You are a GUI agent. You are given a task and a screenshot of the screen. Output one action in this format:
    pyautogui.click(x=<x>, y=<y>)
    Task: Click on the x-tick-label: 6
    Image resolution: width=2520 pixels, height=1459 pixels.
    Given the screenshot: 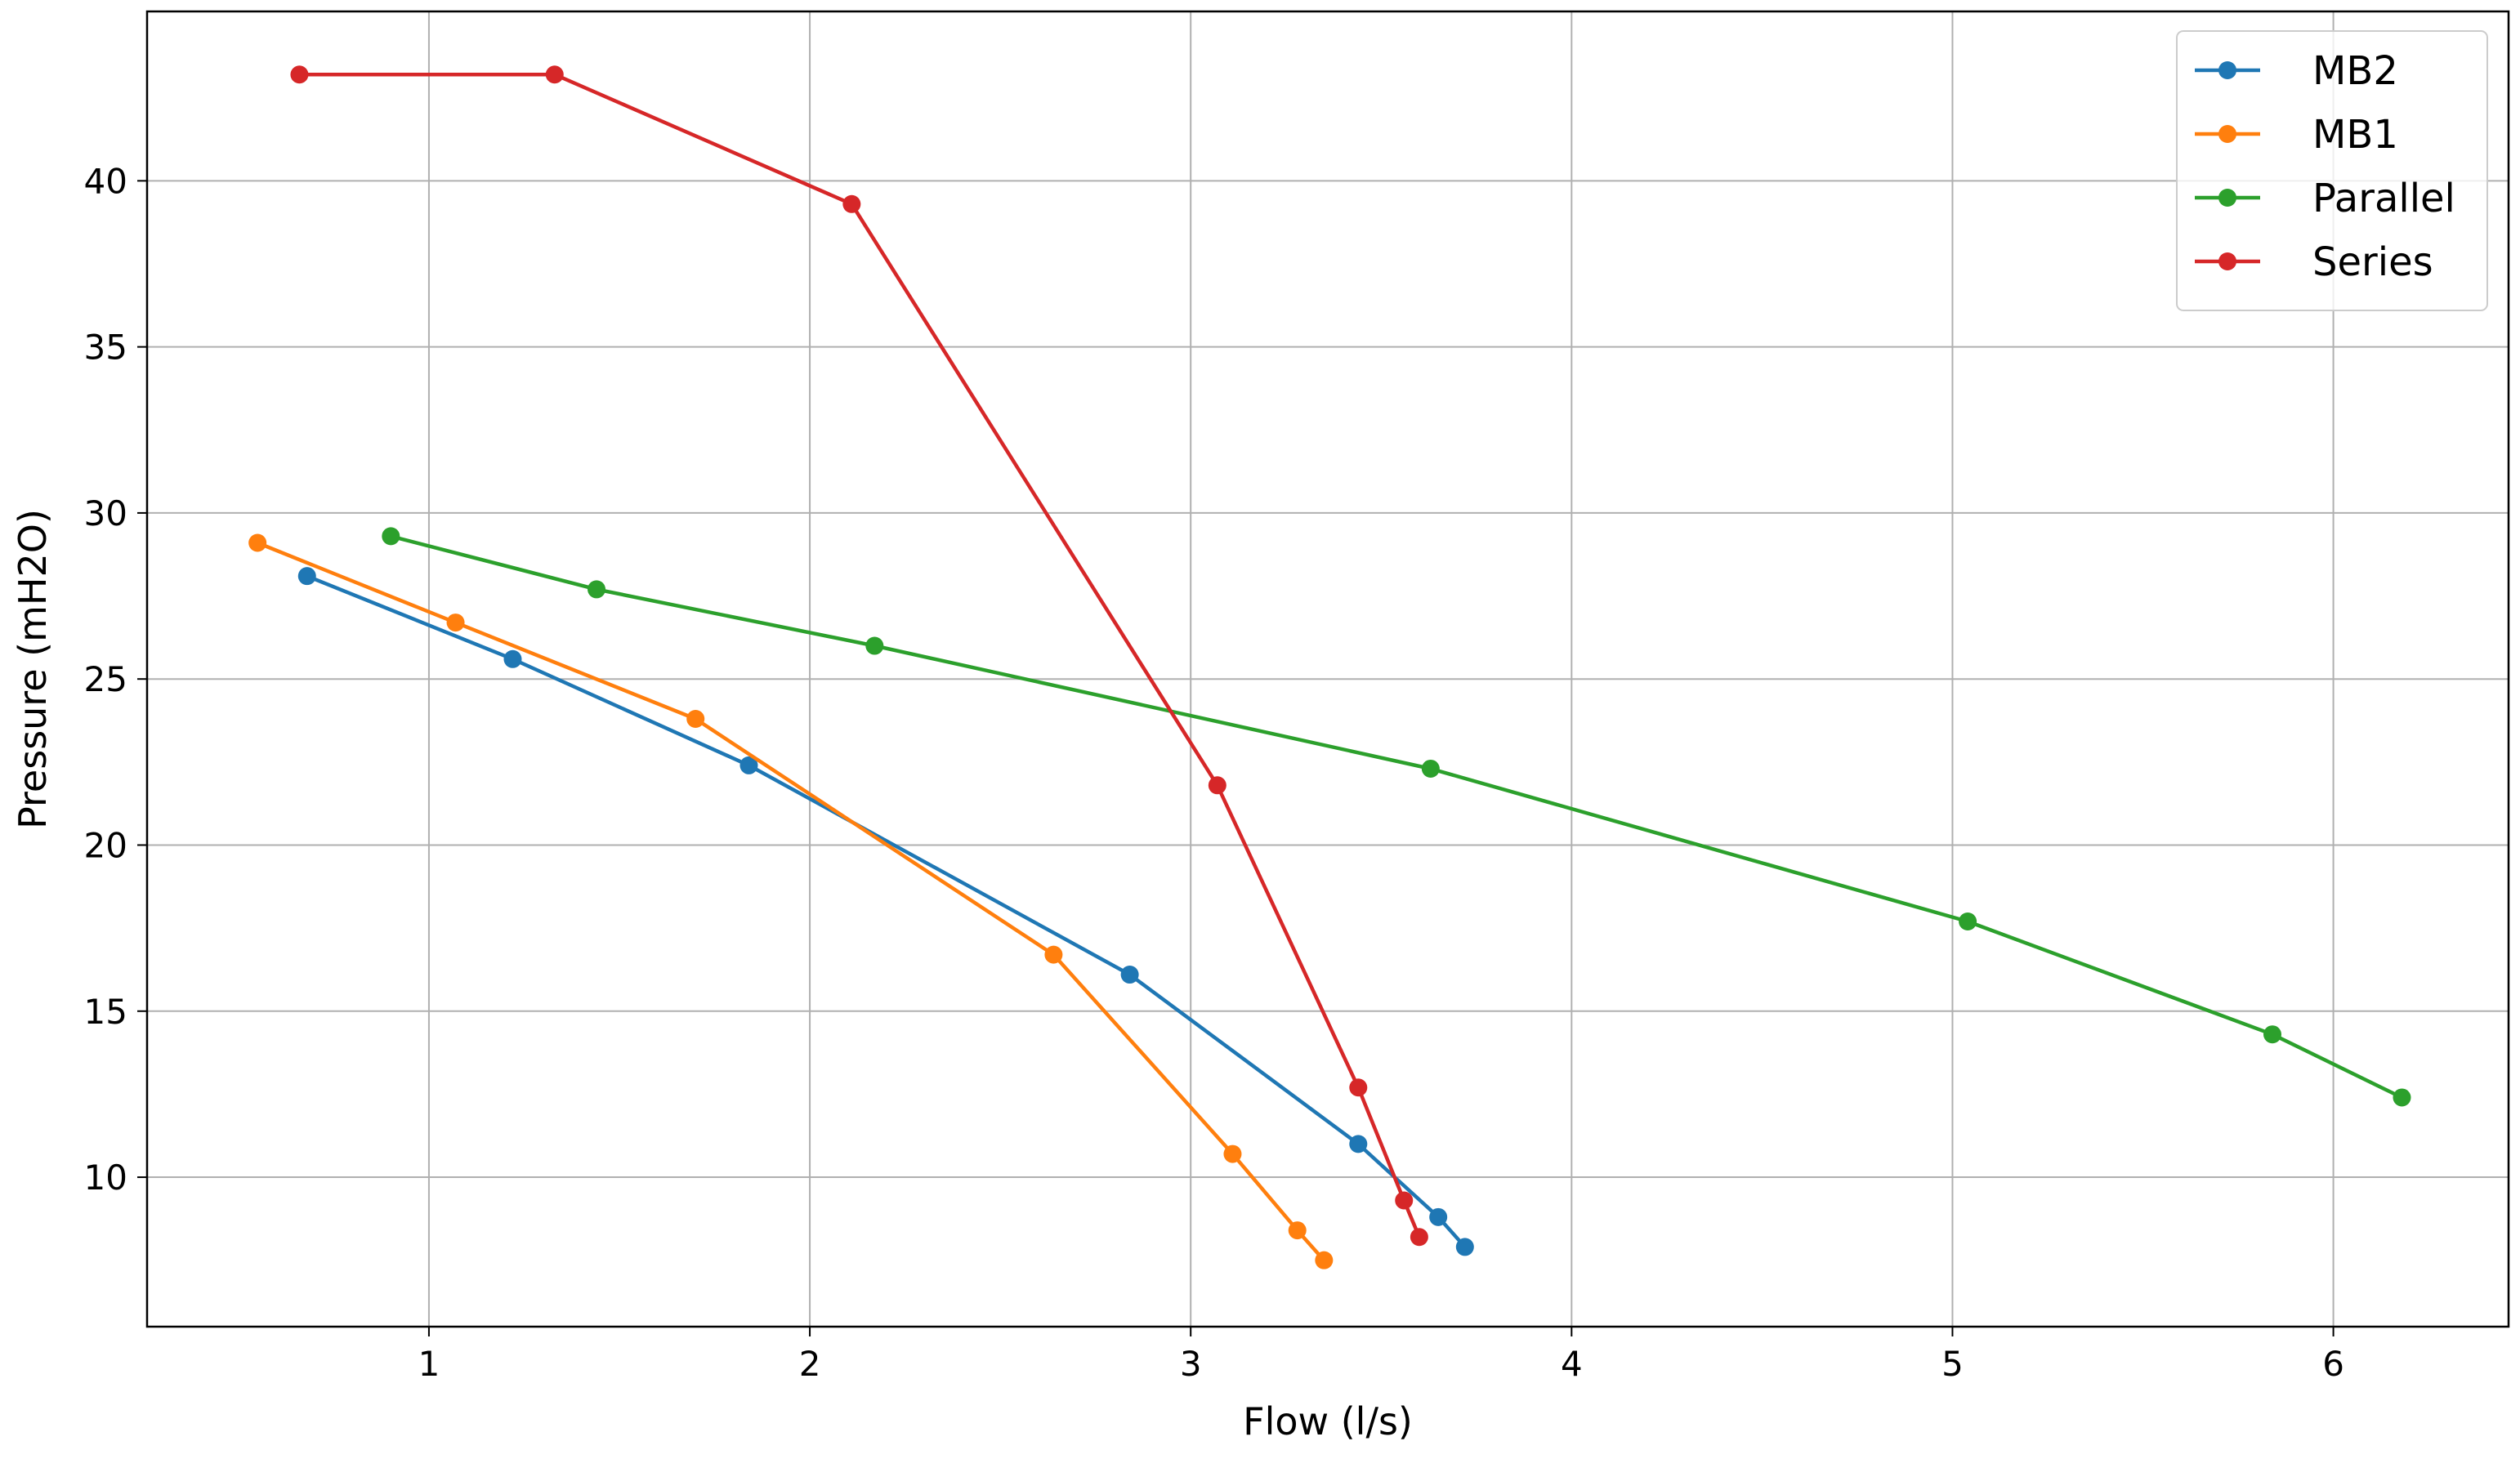 What is the action you would take?
    pyautogui.click(x=2333, y=1364)
    